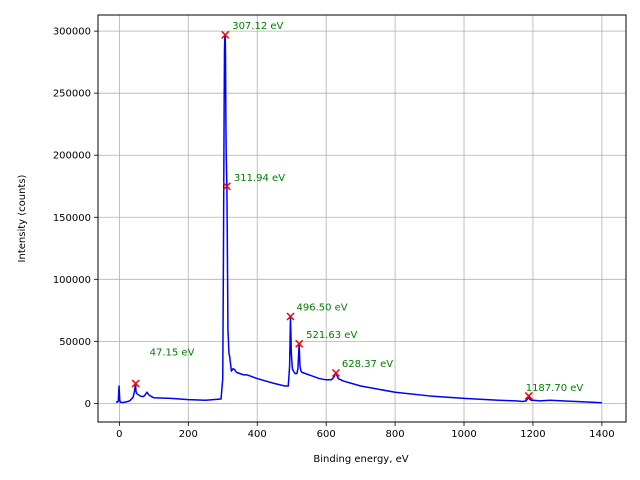 The image size is (640, 480). Describe the element at coordinates (555, 388) in the screenshot. I see `peak-annotation-label: 1187.70 eV` at that location.